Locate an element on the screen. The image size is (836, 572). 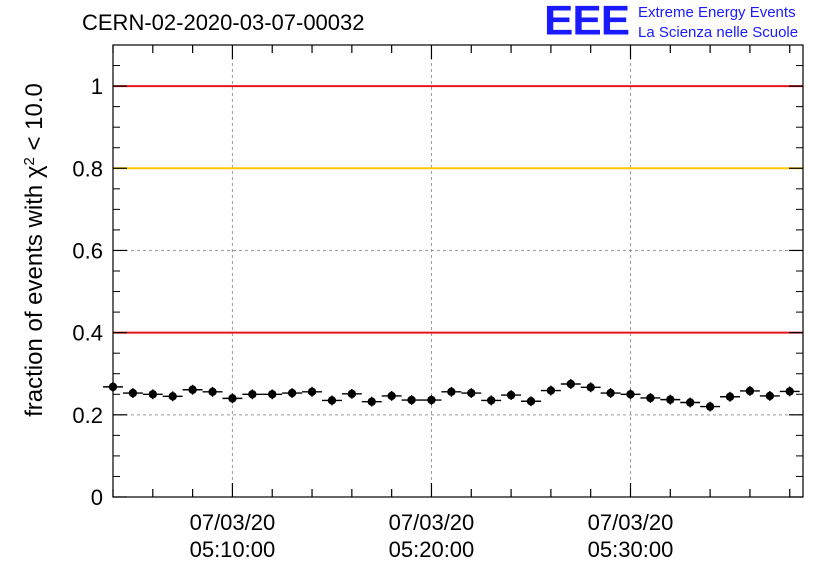
y-tick-label: 0.4 is located at coordinates (87, 333).